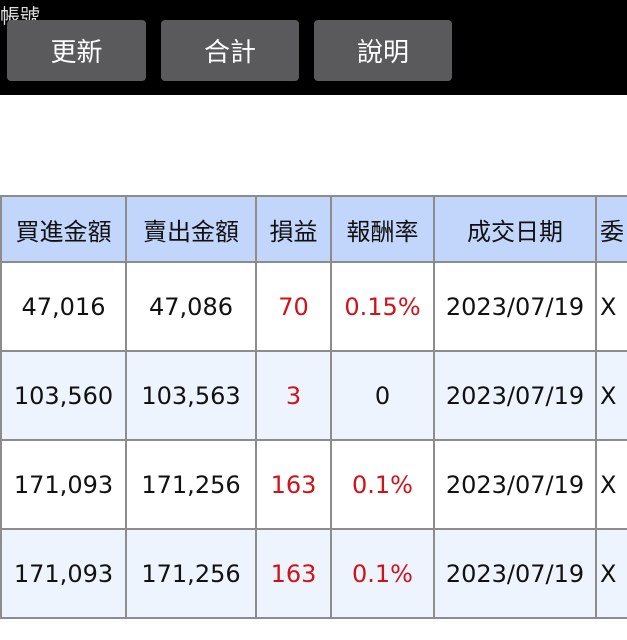 The image size is (627, 640). What do you see at coordinates (63, 306) in the screenshot?
I see `buy-amount-cell: 47,016` at bounding box center [63, 306].